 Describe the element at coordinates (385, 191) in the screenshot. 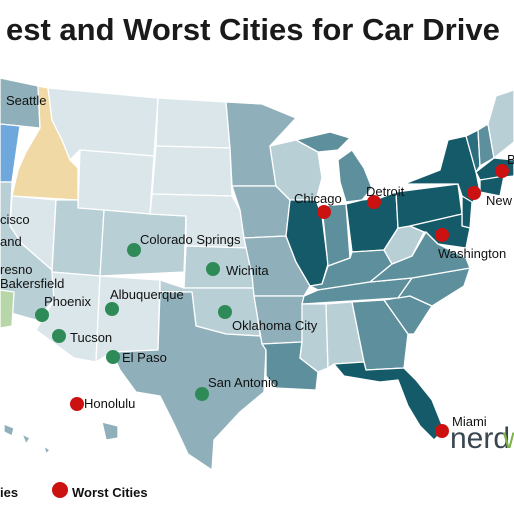

I see `city-label-detroit: Detroit` at that location.